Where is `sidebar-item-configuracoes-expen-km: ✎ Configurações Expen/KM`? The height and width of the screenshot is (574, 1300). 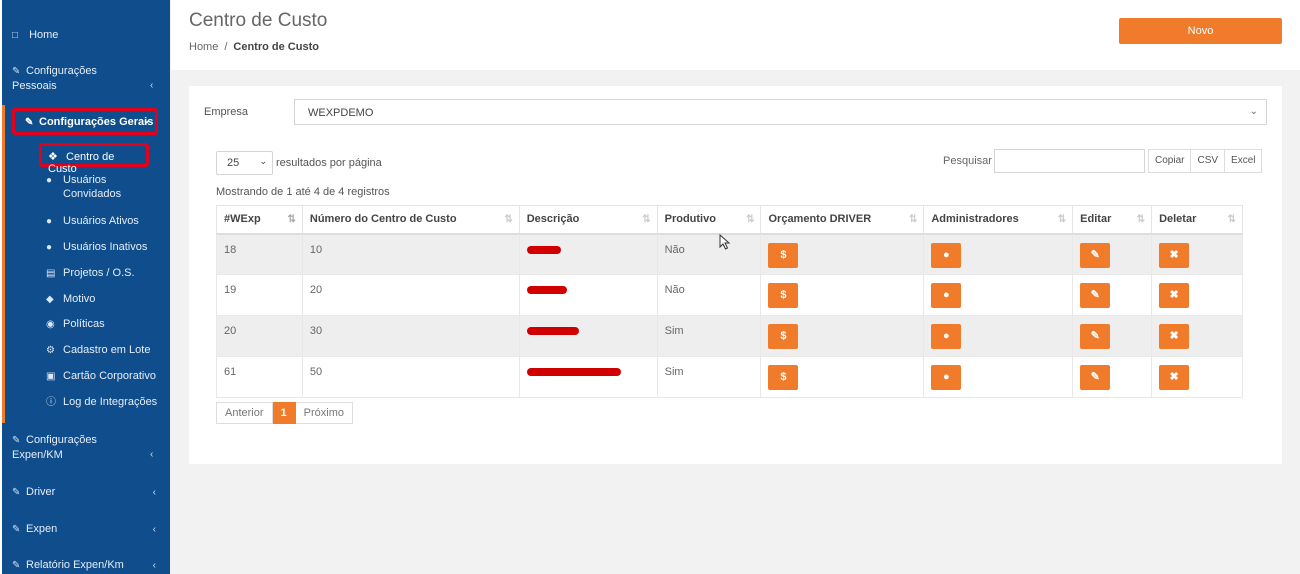 sidebar-item-configuracoes-expen-km: ✎ Configurações Expen/KM is located at coordinates (67, 448).